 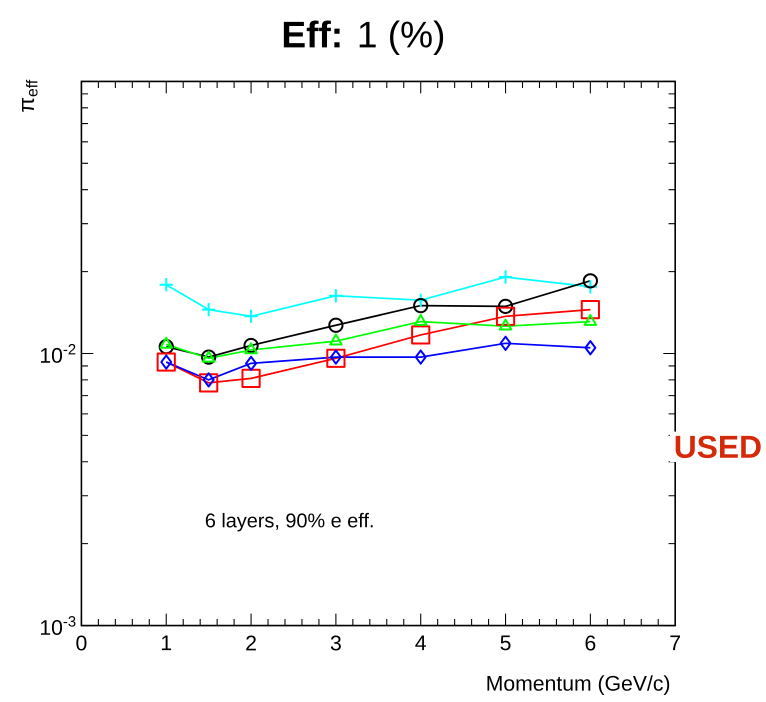 What do you see at coordinates (505, 643) in the screenshot?
I see `x-tick-label: 5` at bounding box center [505, 643].